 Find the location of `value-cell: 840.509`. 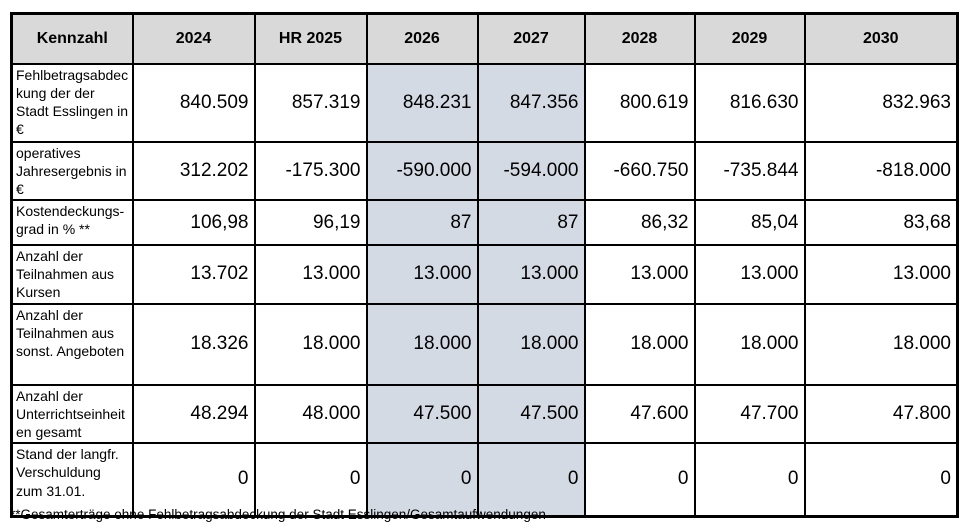

value-cell: 840.509 is located at coordinates (193, 102).